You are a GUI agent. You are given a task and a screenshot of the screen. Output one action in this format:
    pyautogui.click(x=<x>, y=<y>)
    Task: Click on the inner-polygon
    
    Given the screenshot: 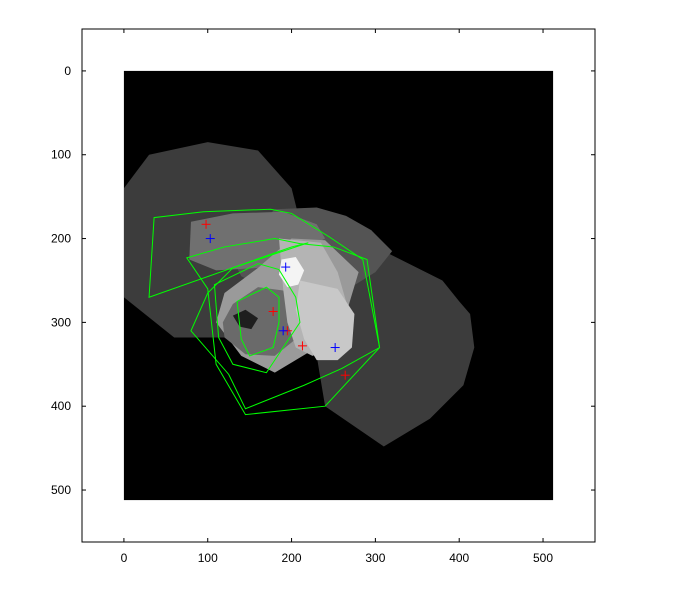 What is the action you would take?
    pyautogui.click(x=257, y=318)
    